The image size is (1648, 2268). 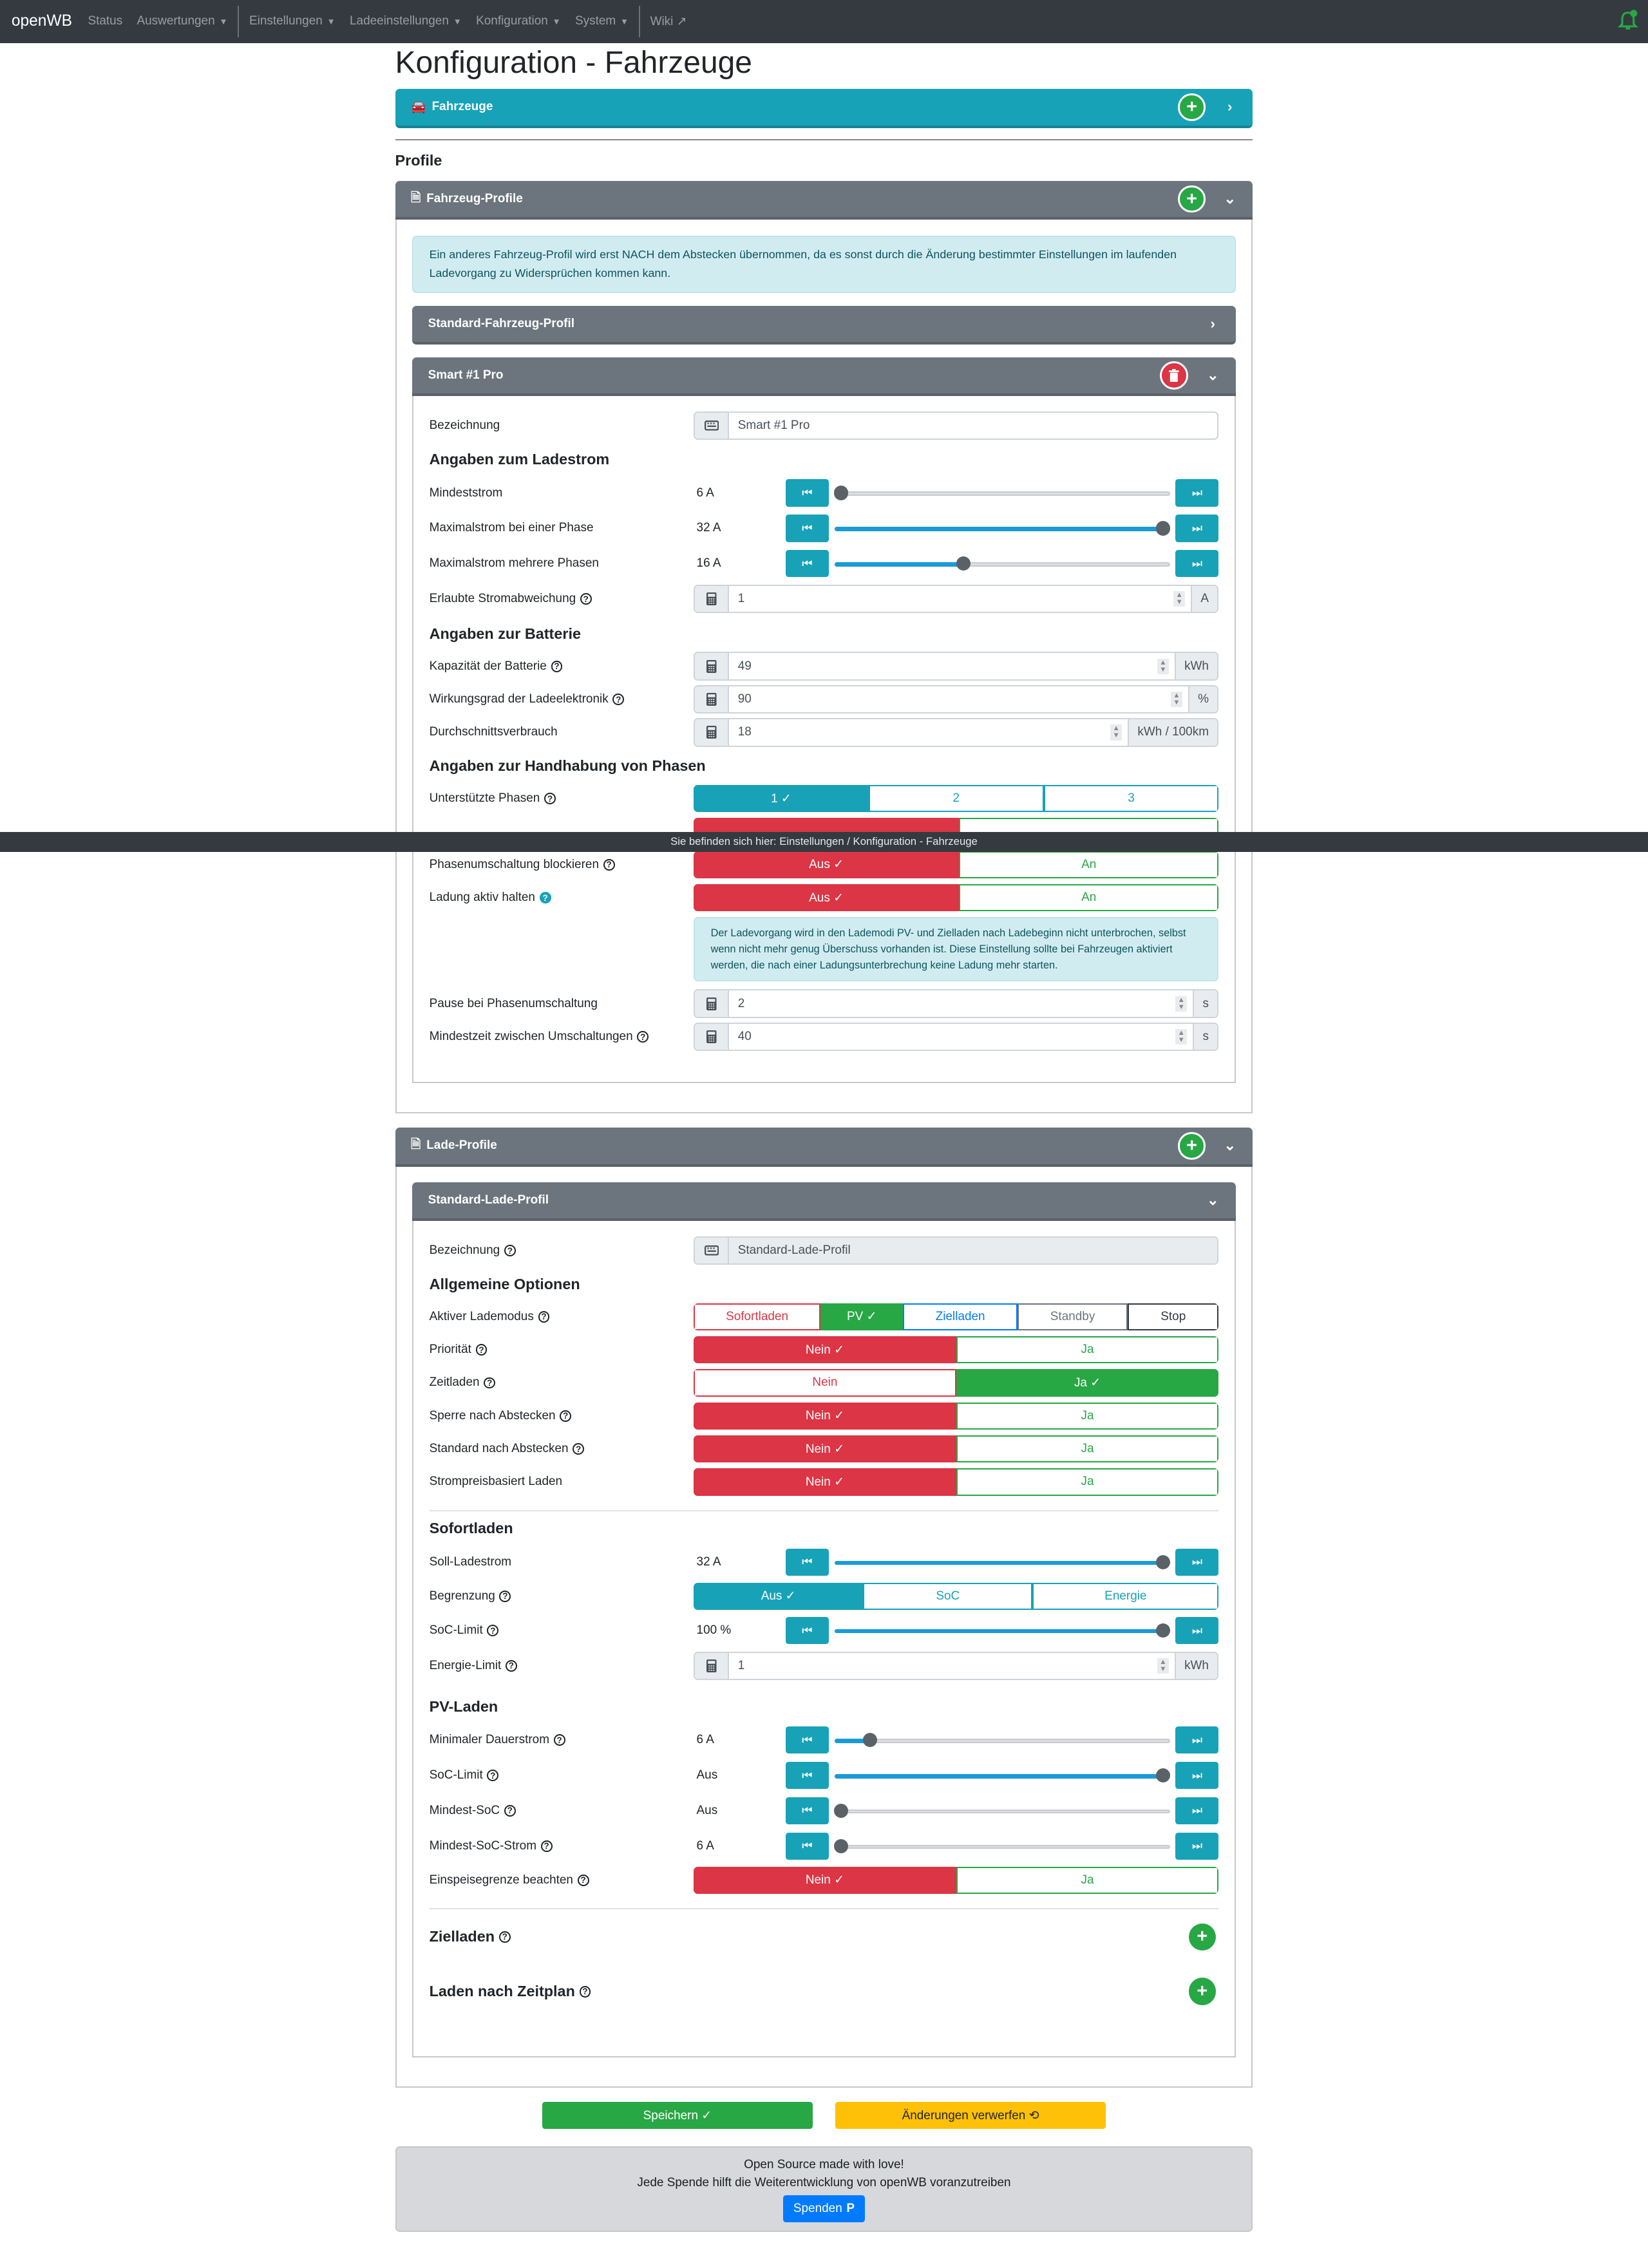 I want to click on add-vehicle-profile-button: +, so click(x=1192, y=199).